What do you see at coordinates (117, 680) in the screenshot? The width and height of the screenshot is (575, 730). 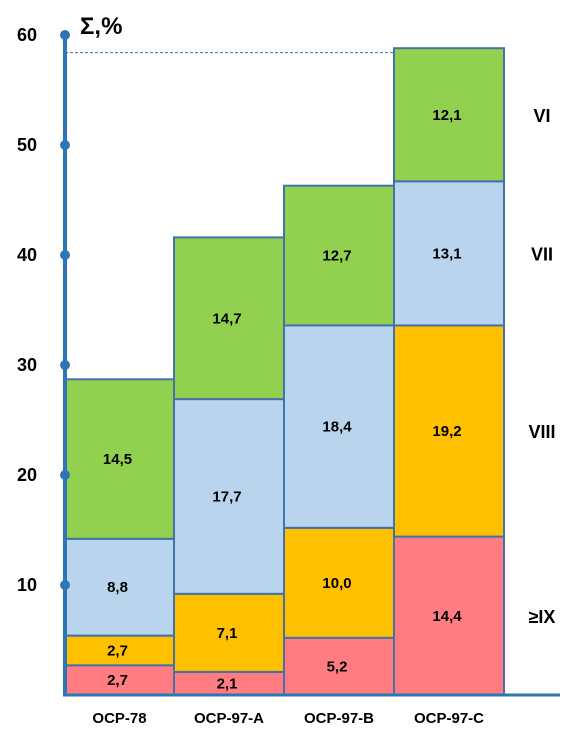 I see `value-label-1-1: 2,7` at bounding box center [117, 680].